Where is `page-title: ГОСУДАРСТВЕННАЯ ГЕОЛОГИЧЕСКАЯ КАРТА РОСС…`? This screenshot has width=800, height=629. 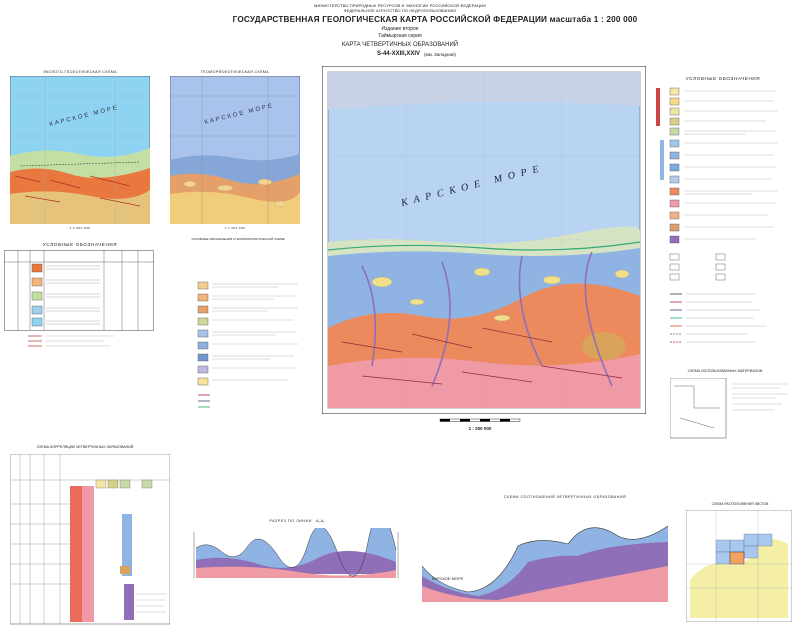 page-title: ГОСУДАРСТВЕННАЯ ГЕОЛОГИЧЕСКАЯ КАРТА РОСС… is located at coordinates (435, 19).